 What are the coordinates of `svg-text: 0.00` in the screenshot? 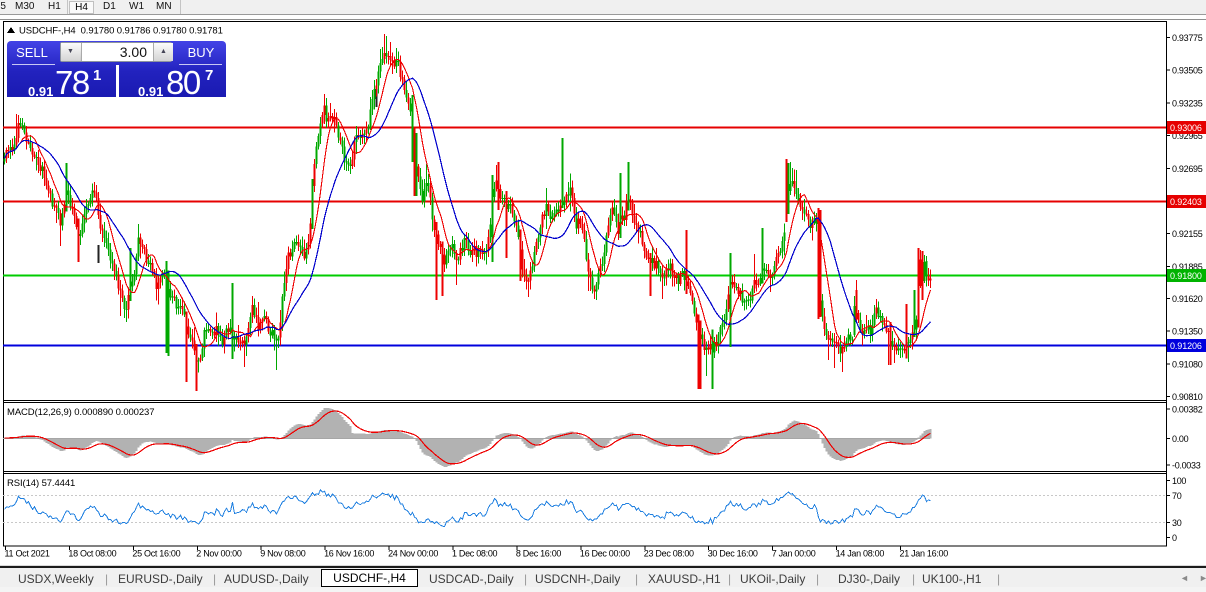 It's located at (1180, 439).